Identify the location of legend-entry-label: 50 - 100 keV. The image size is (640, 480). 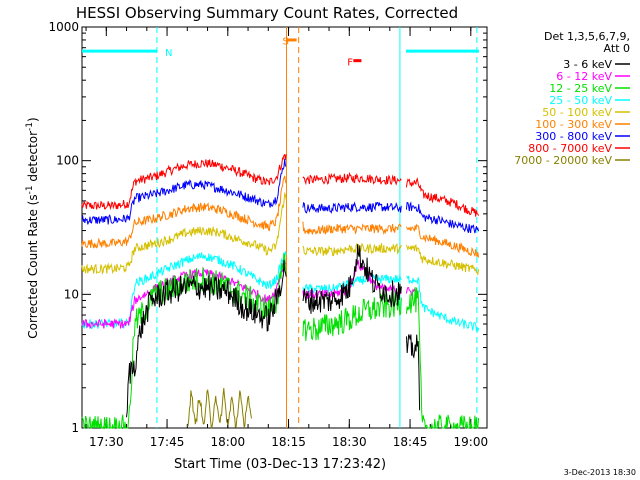
(577, 112).